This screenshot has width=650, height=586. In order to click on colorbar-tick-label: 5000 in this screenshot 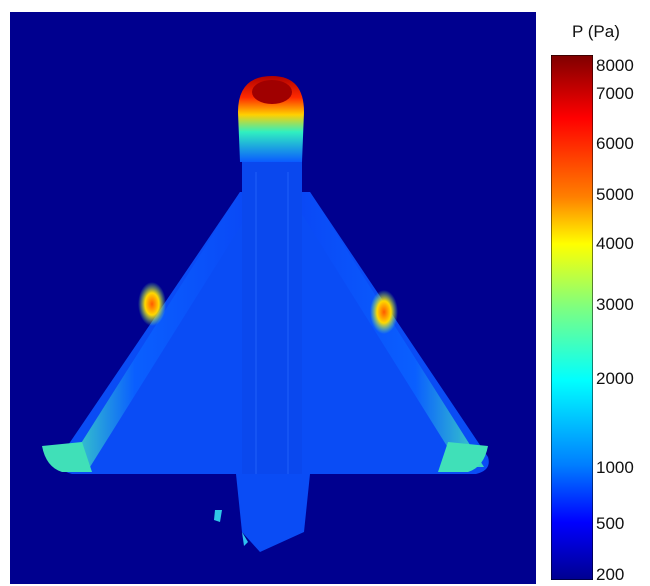, I will do `click(615, 195)`.